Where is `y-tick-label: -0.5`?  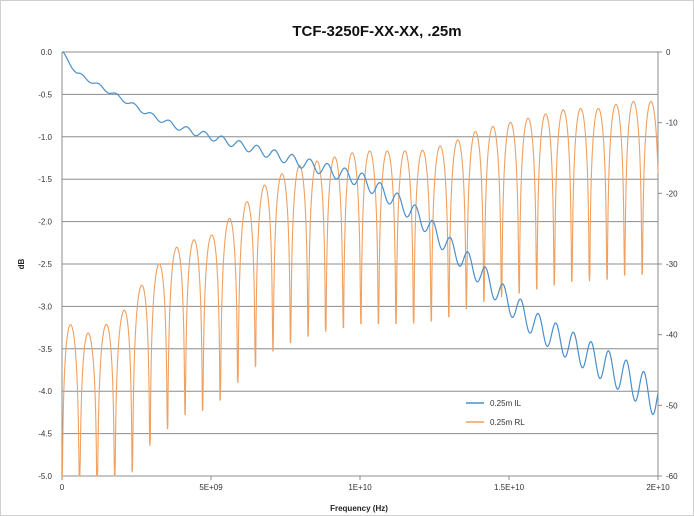
y-tick-label: -0.5 is located at coordinates (45, 94).